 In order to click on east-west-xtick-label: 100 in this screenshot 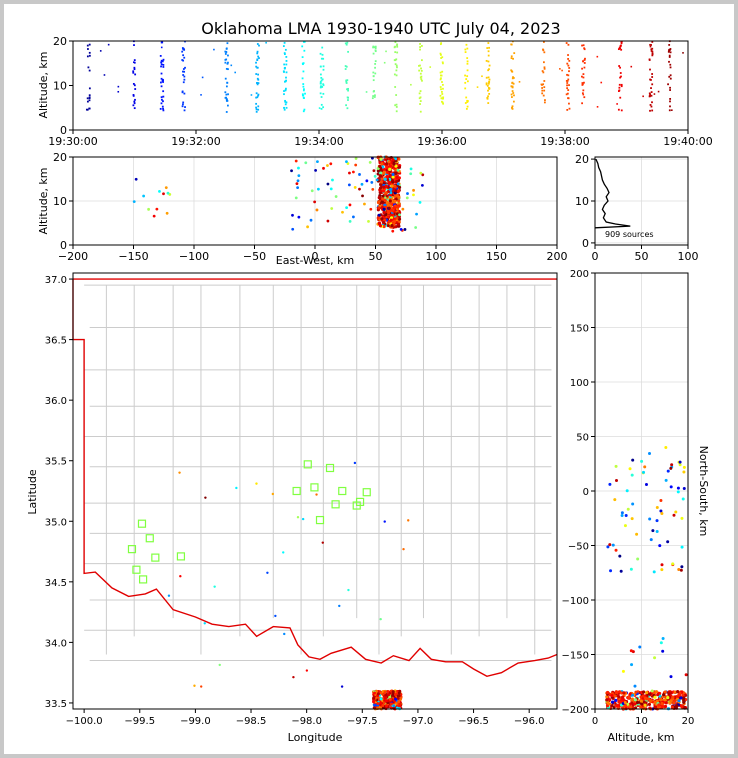, I will do `click(436, 256)`.